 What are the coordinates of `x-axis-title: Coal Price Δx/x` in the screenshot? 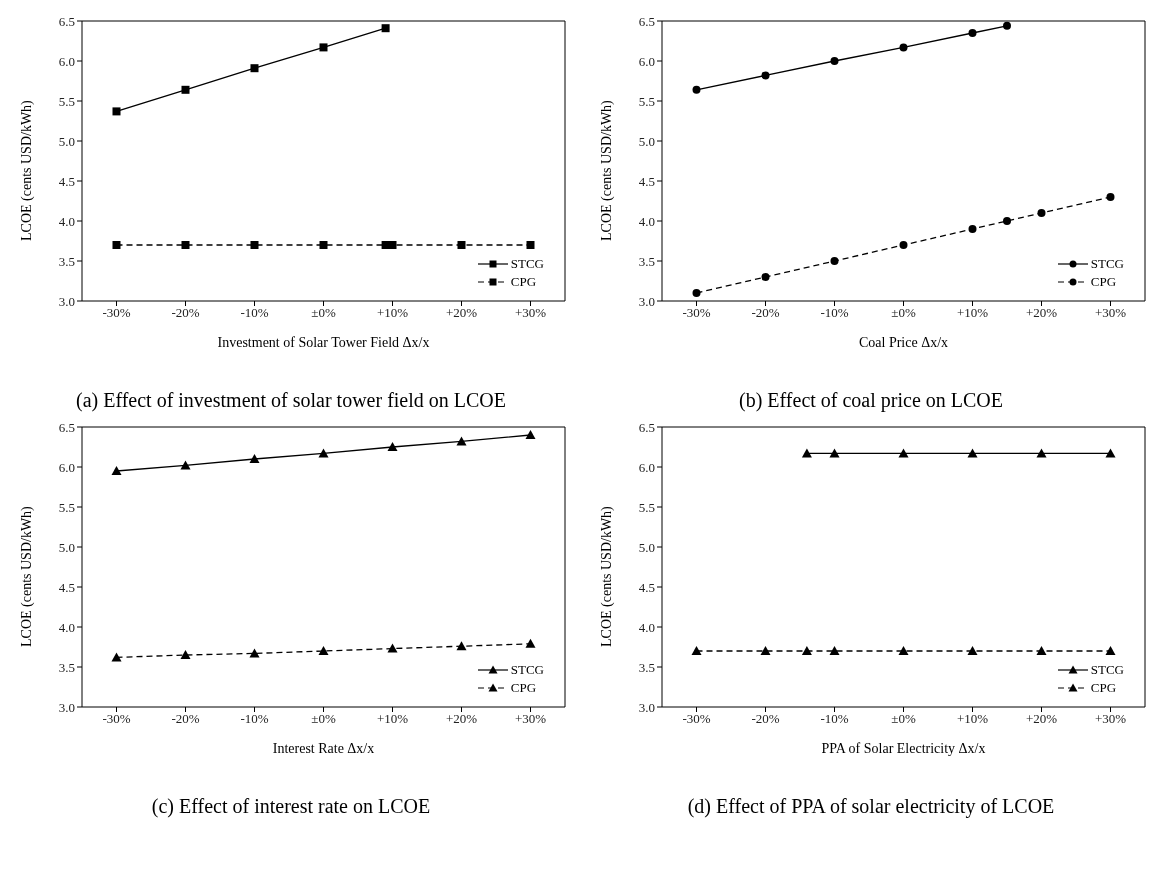 It's located at (903, 342).